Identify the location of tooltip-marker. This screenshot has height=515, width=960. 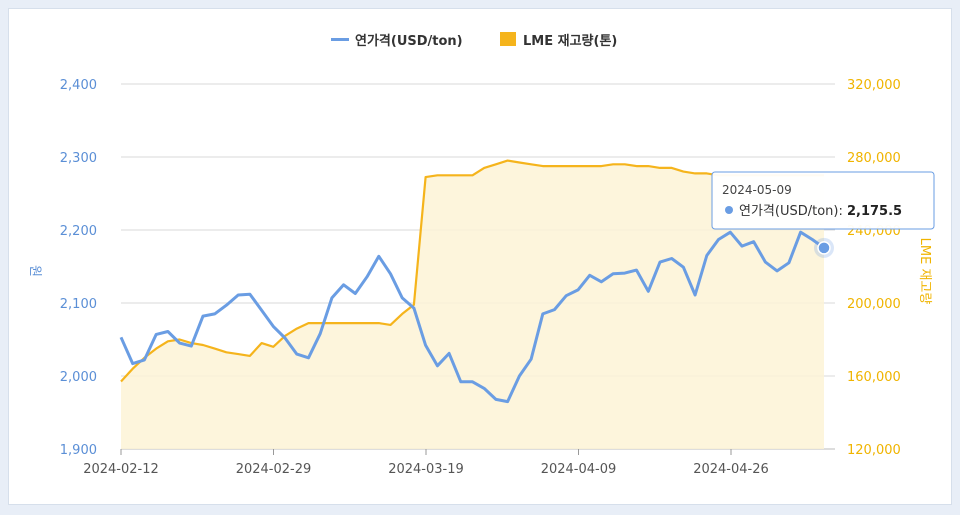
(729, 210).